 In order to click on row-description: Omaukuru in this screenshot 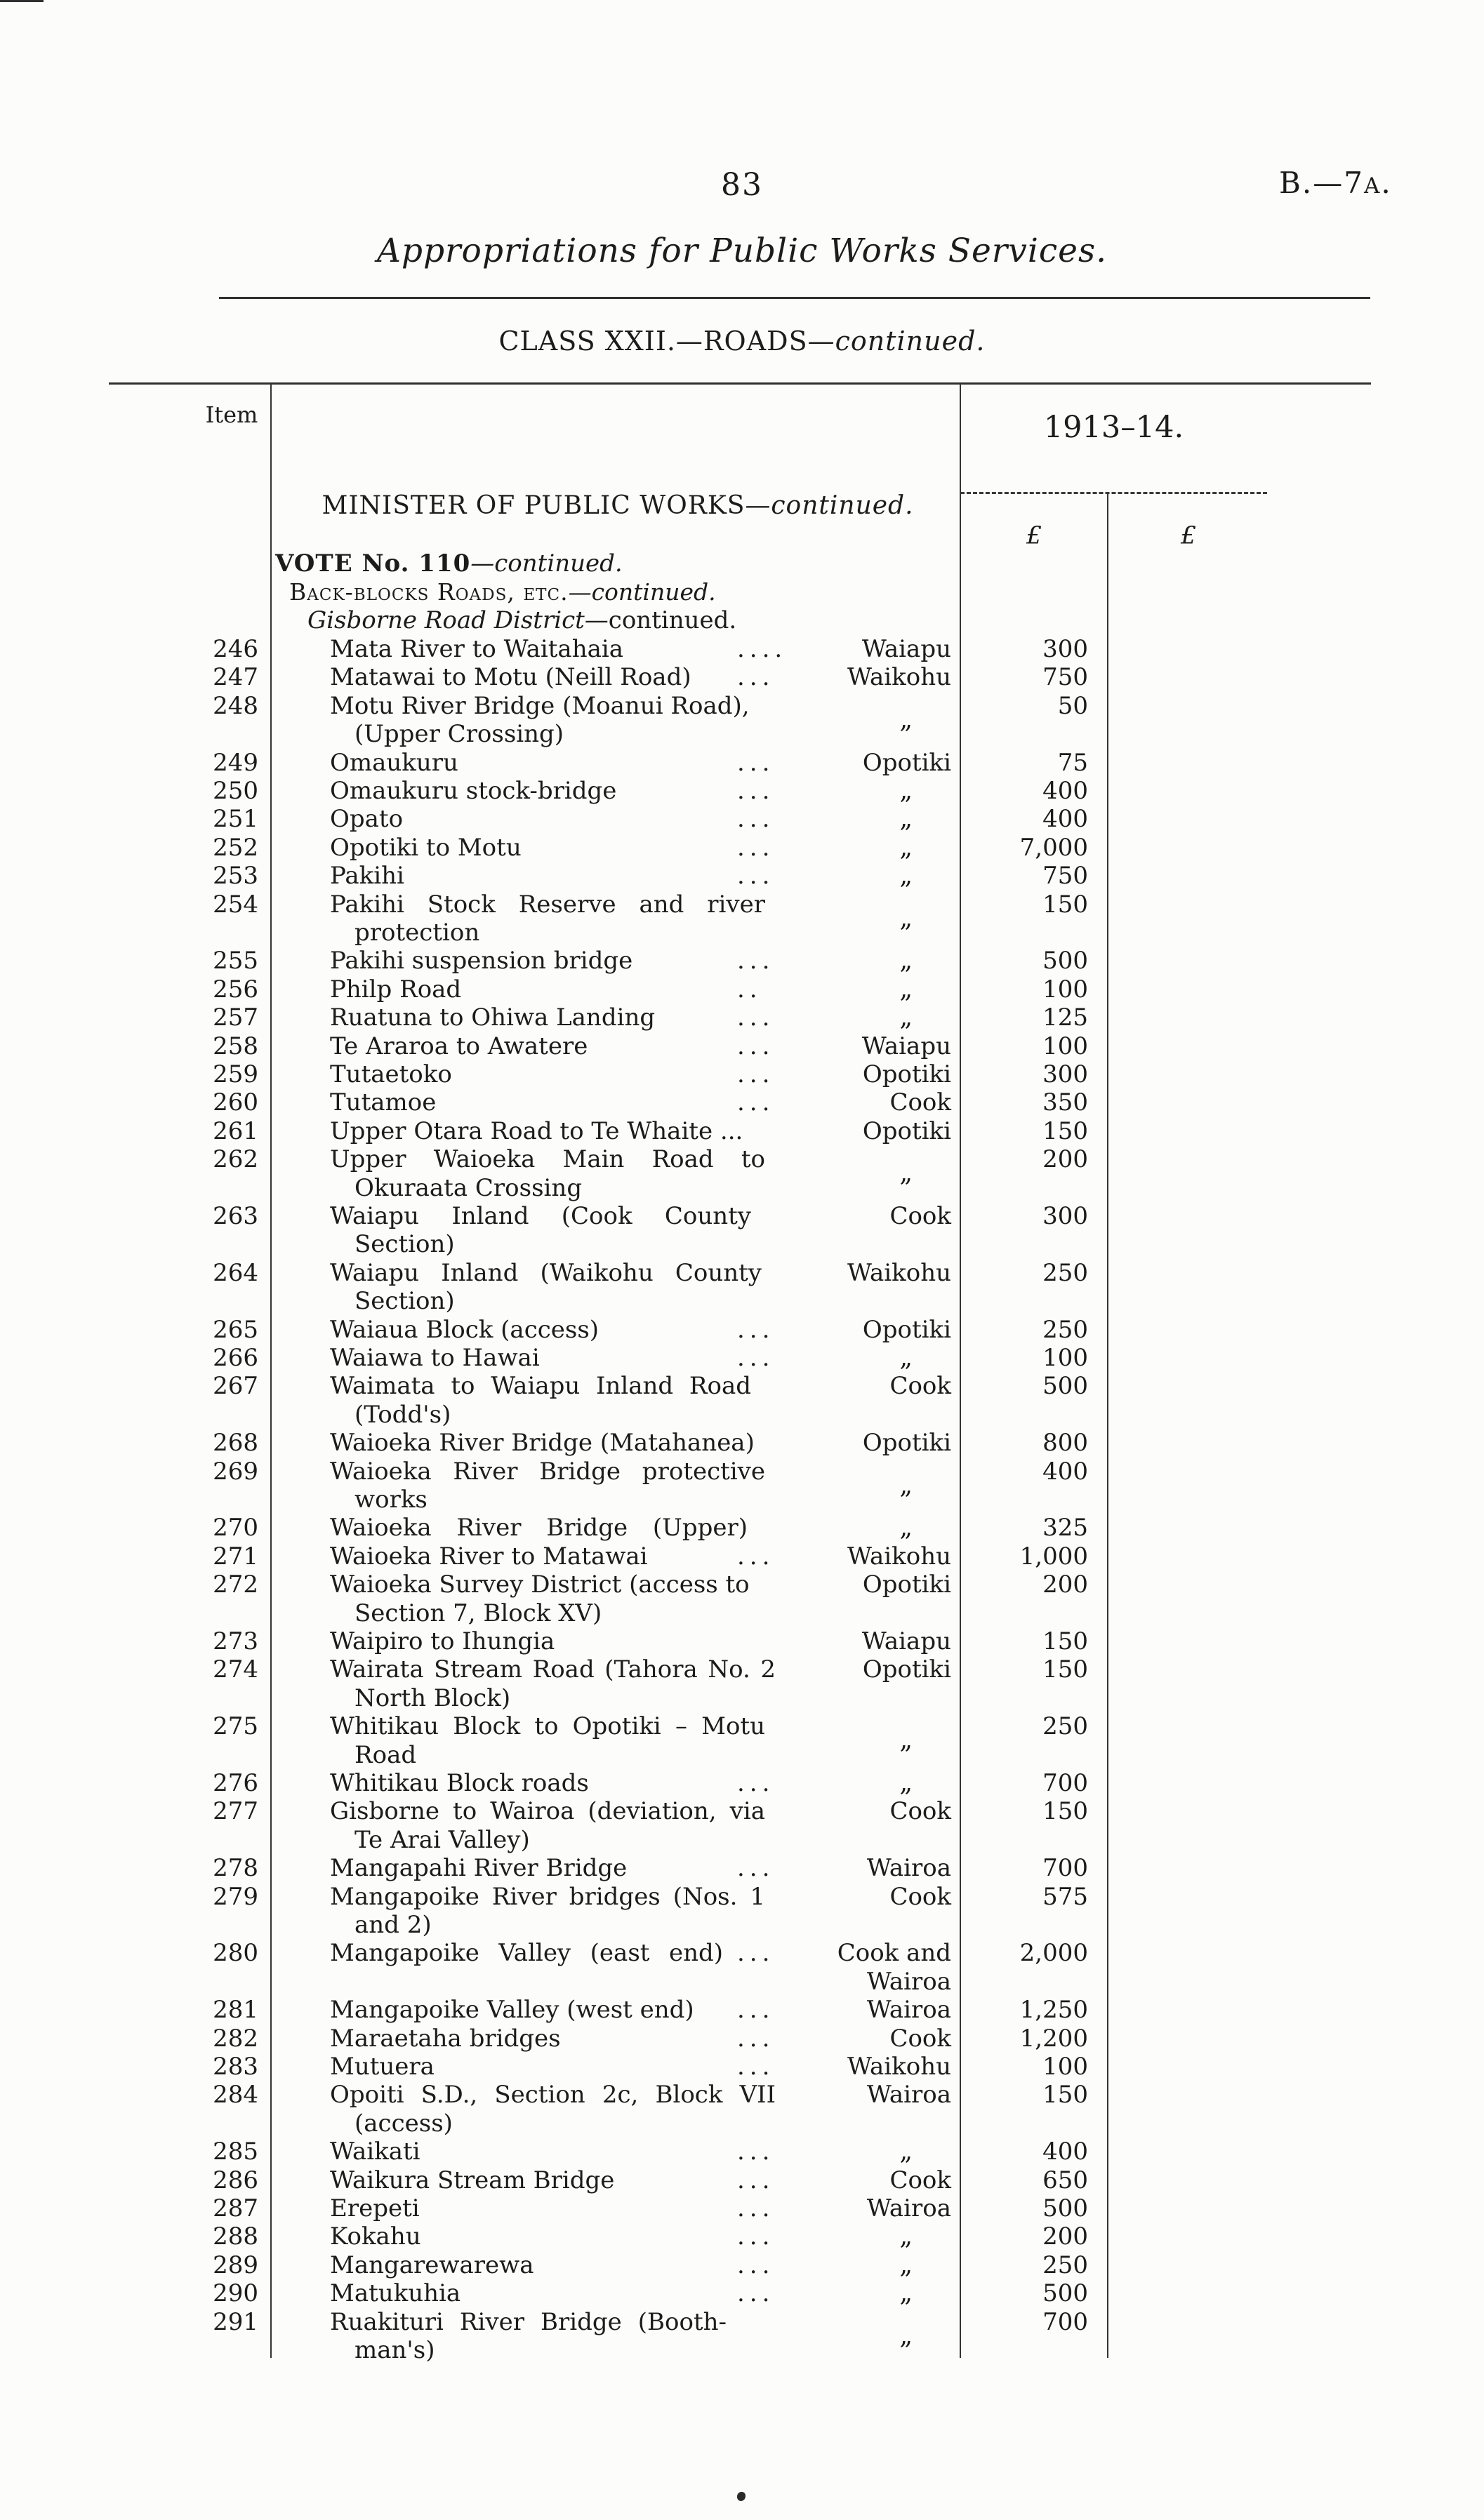, I will do `click(394, 763)`.